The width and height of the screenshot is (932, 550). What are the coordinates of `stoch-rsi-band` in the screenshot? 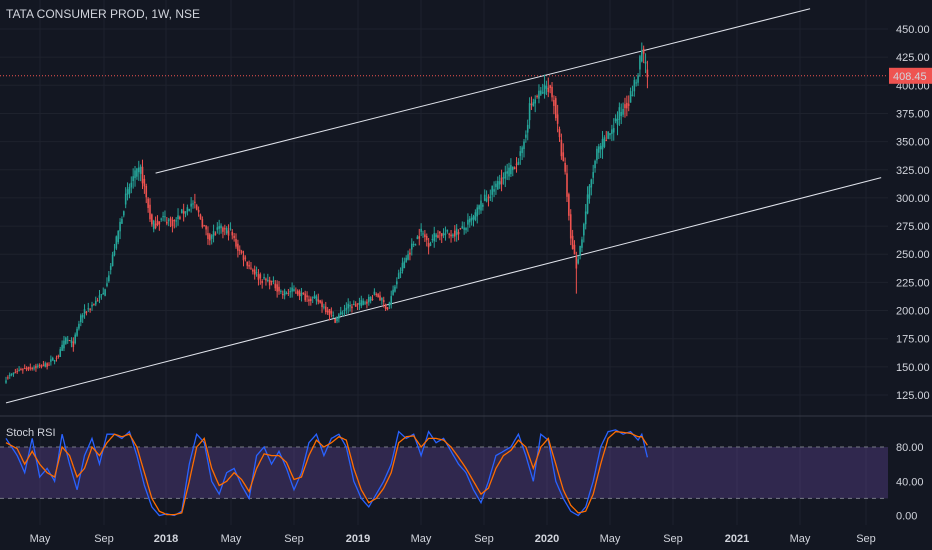 It's located at (444, 473).